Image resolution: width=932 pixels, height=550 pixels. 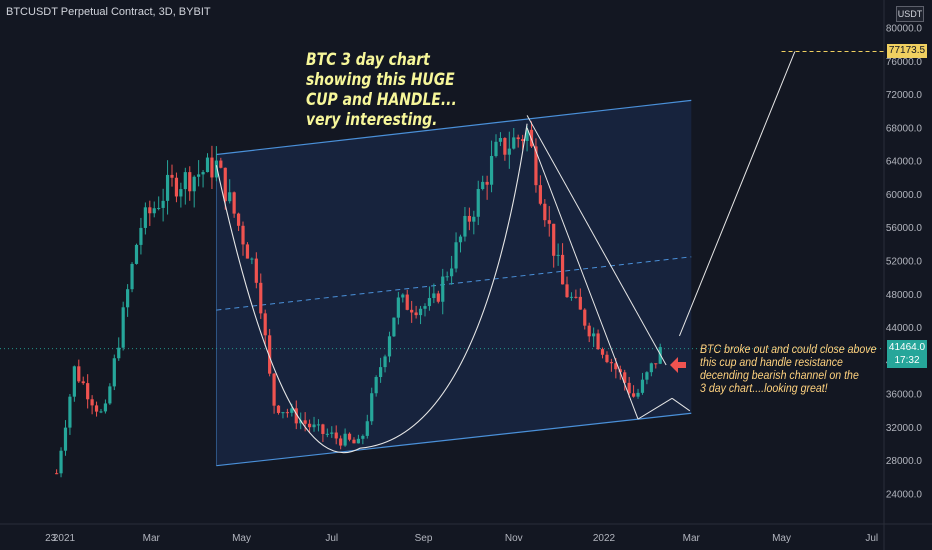 I want to click on annotation-line: BTC 3 day chart, so click(x=368, y=60).